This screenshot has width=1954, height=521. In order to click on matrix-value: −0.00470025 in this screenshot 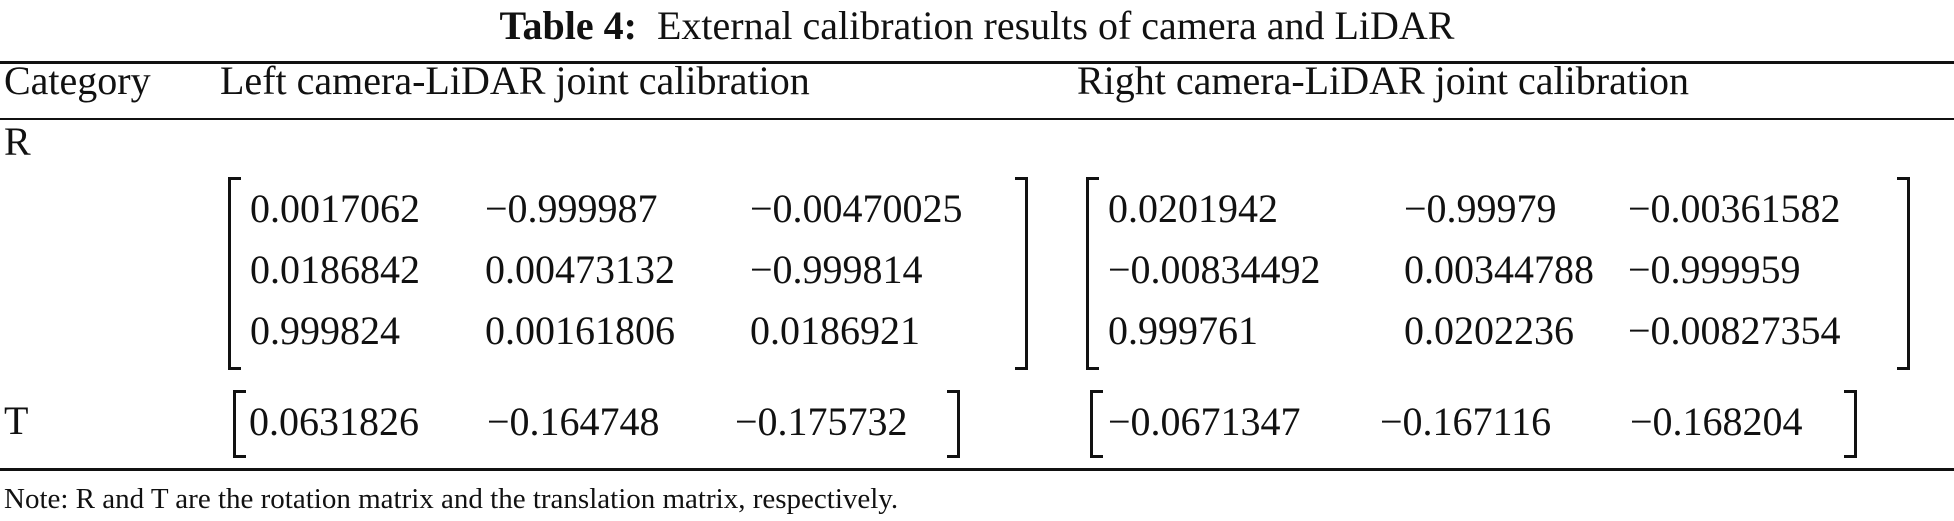, I will do `click(856, 208)`.